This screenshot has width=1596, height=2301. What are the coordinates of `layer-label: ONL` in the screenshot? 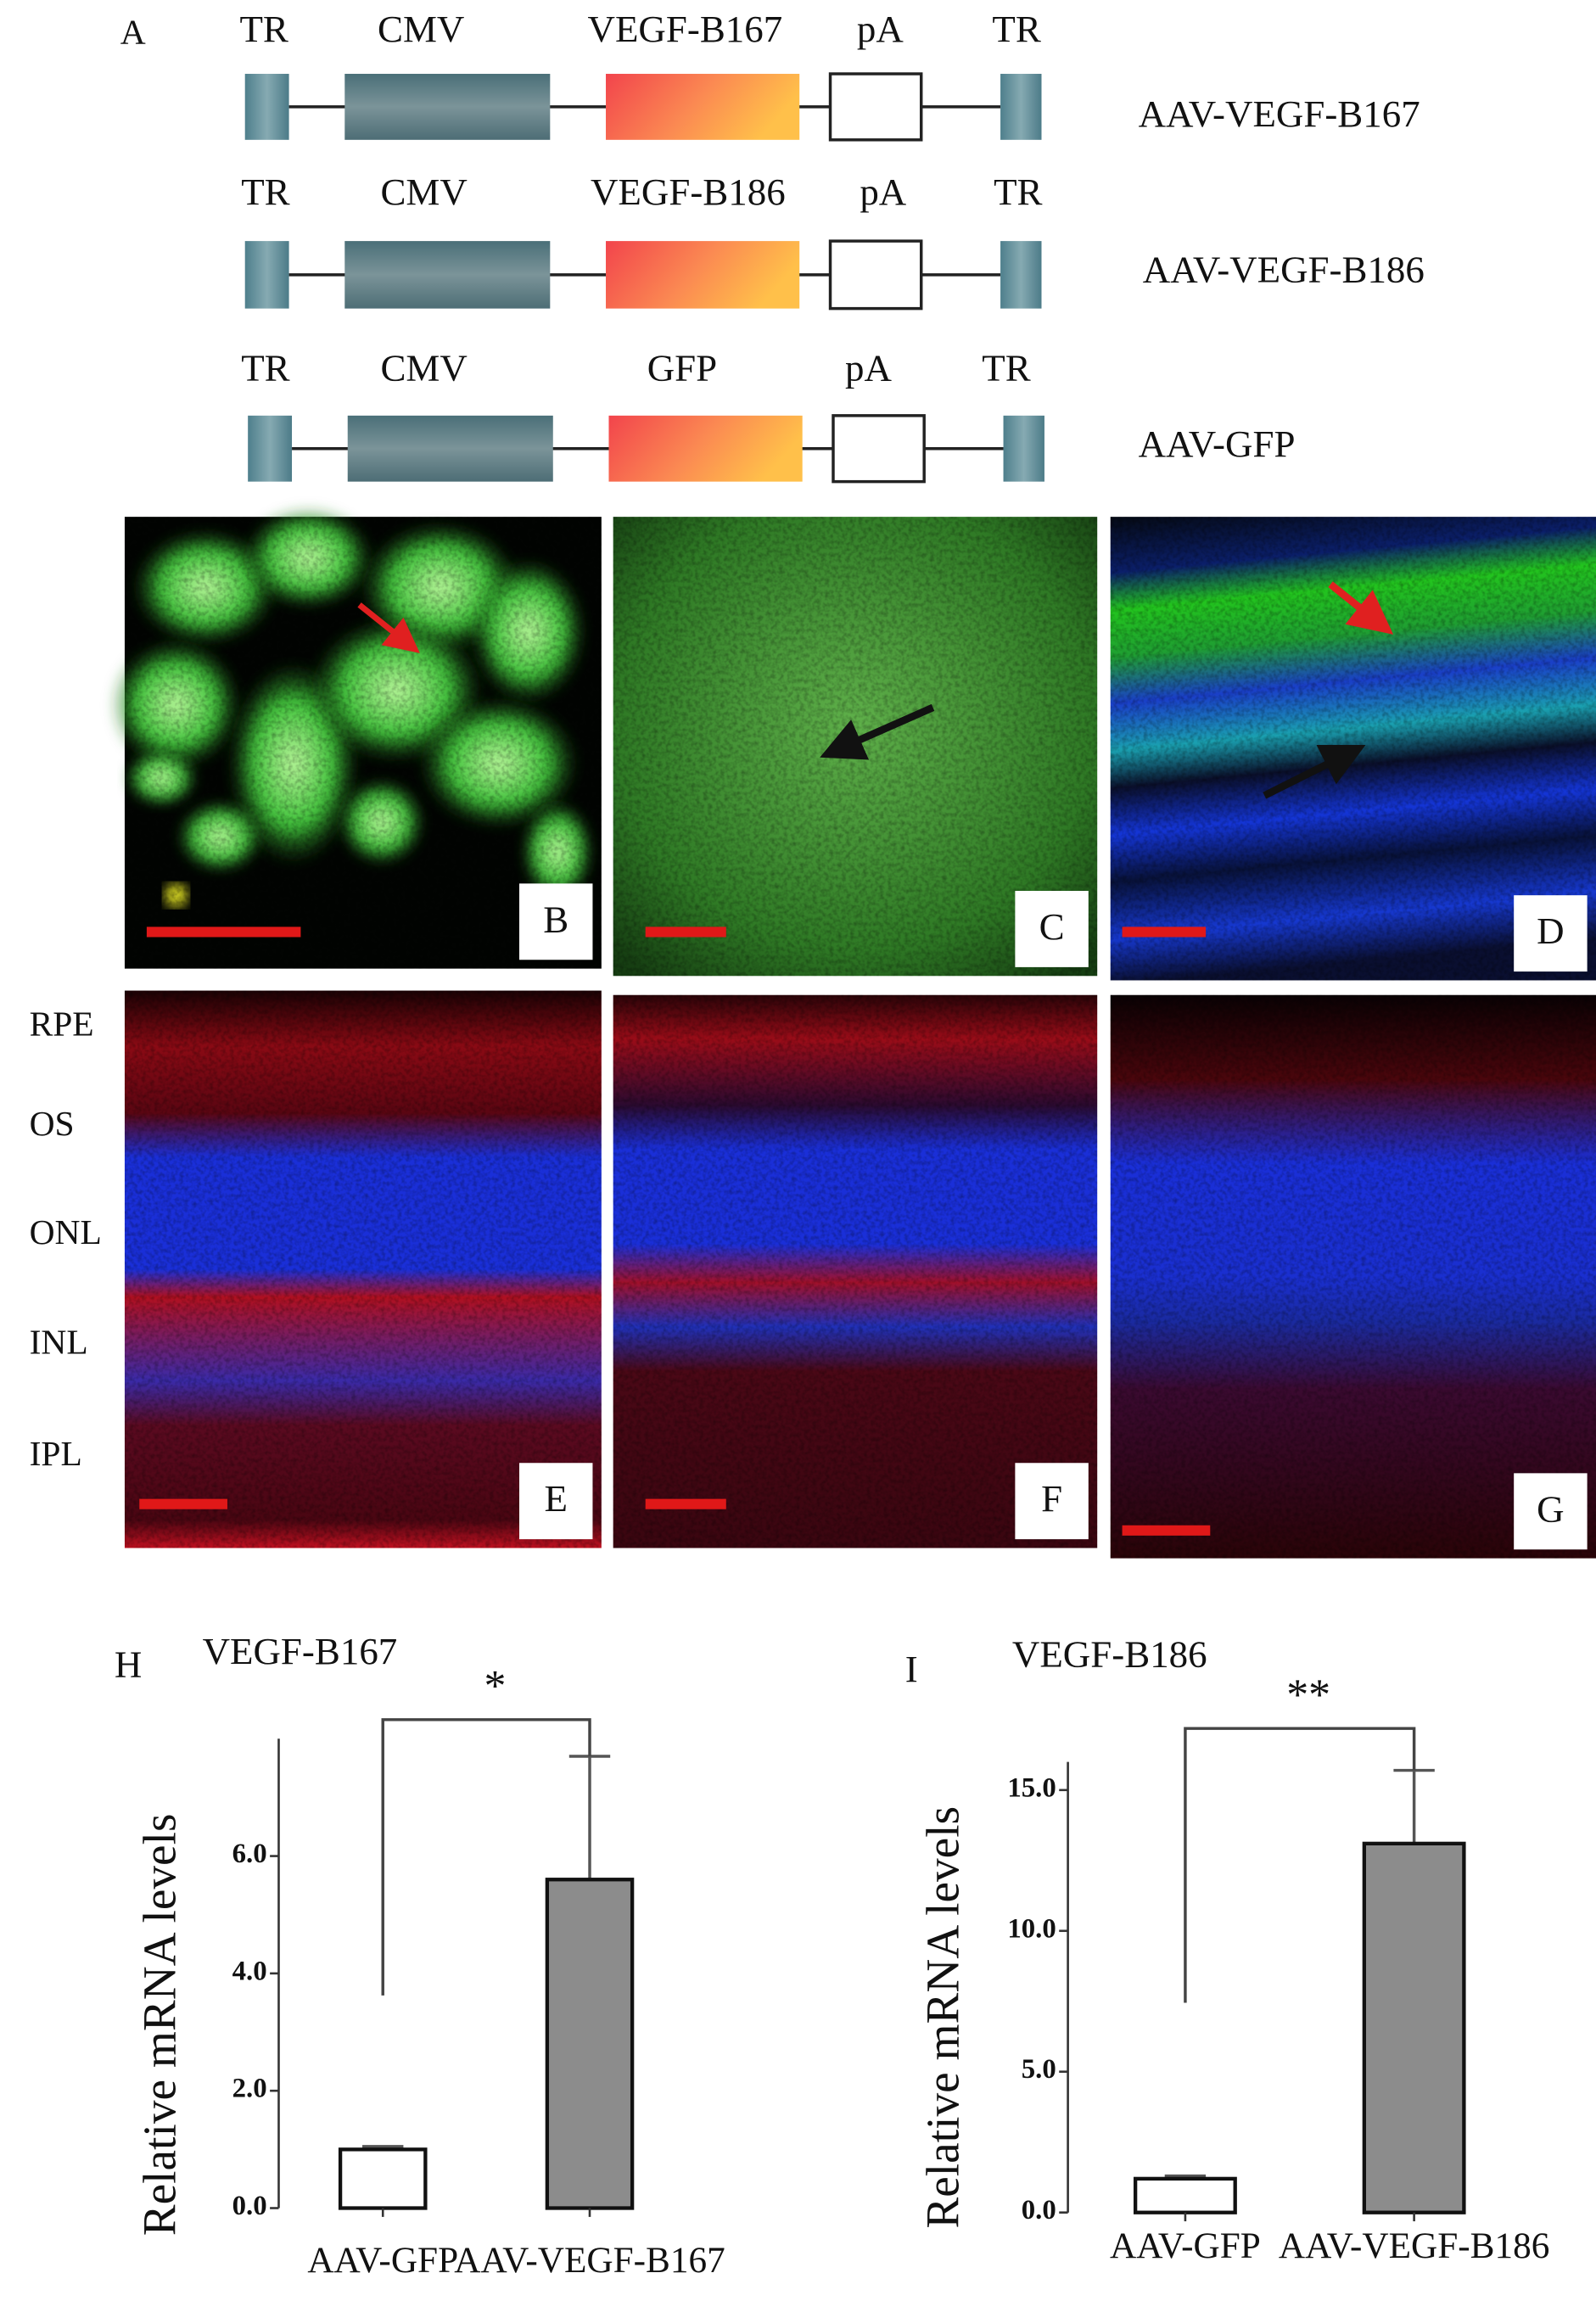 It's located at (66, 1231).